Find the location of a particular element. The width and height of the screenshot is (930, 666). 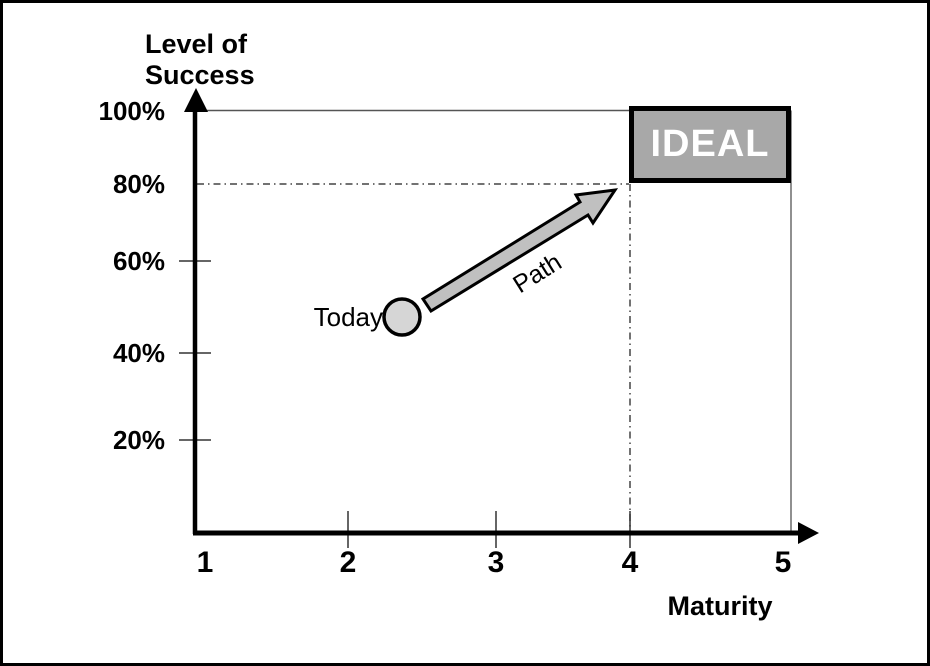

x-axis-arrowhead-icon is located at coordinates (808, 533).